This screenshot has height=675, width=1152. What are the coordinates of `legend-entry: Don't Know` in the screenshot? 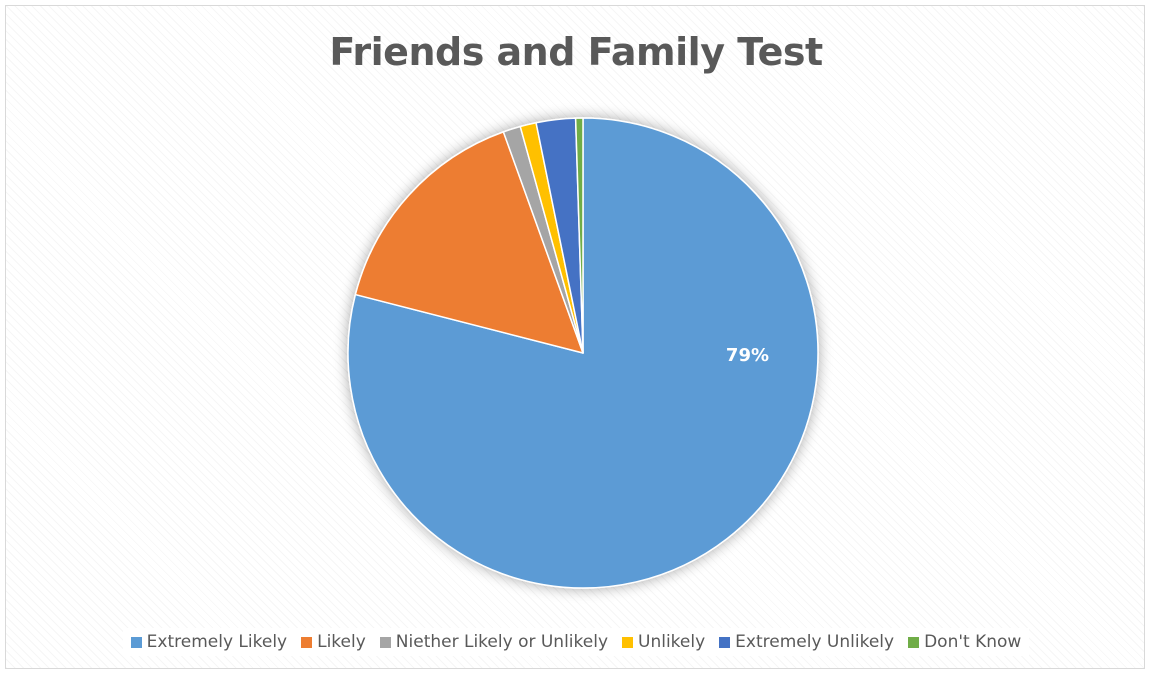 It's located at (964, 642).